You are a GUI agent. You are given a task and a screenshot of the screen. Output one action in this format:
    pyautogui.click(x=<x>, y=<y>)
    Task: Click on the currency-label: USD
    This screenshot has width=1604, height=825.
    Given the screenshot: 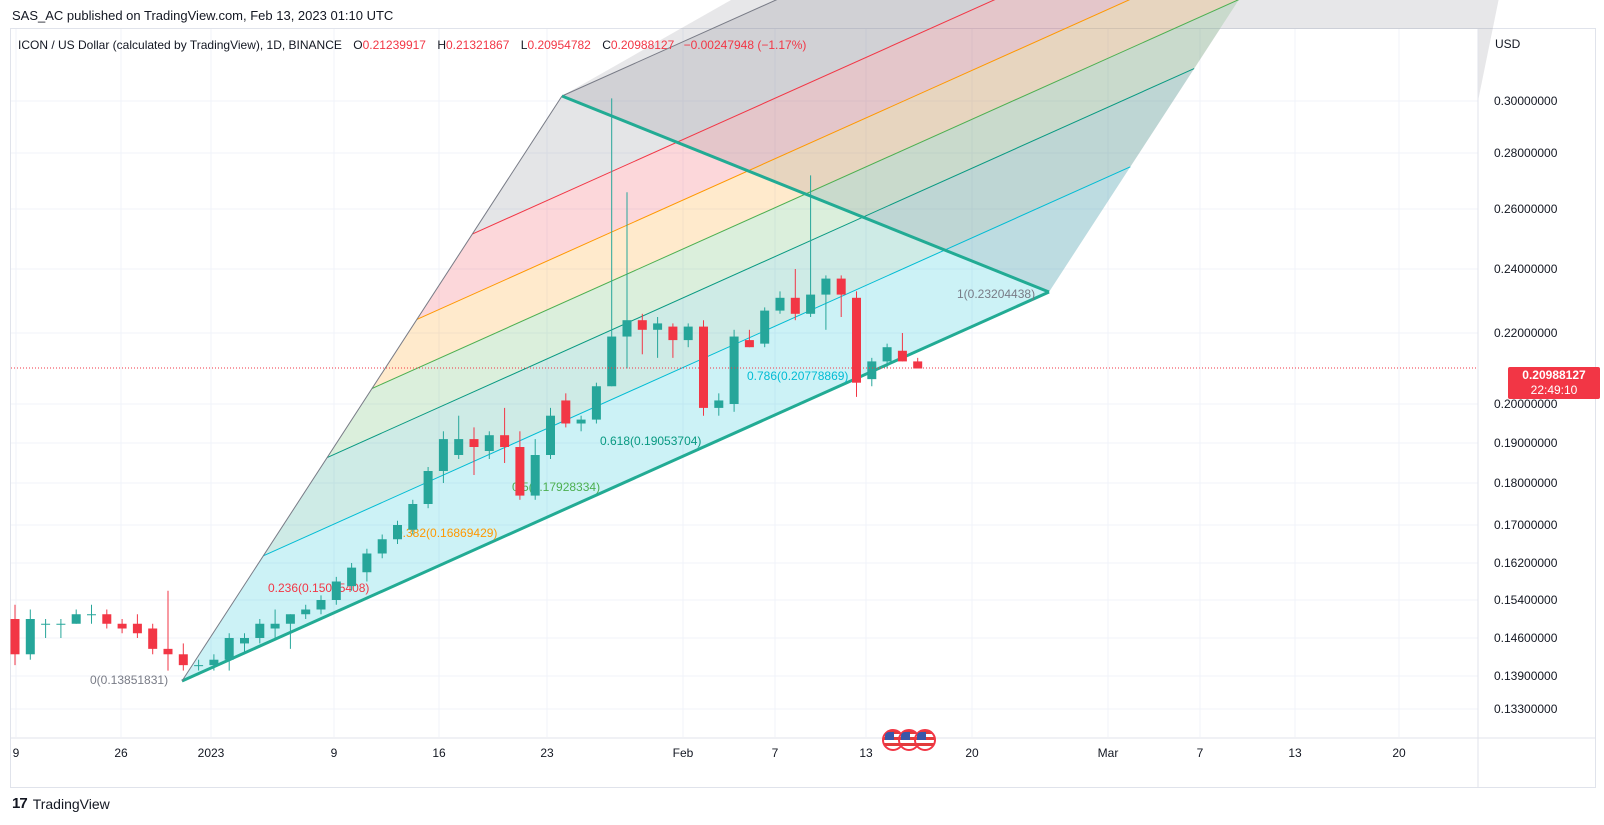 What is the action you would take?
    pyautogui.click(x=1508, y=44)
    